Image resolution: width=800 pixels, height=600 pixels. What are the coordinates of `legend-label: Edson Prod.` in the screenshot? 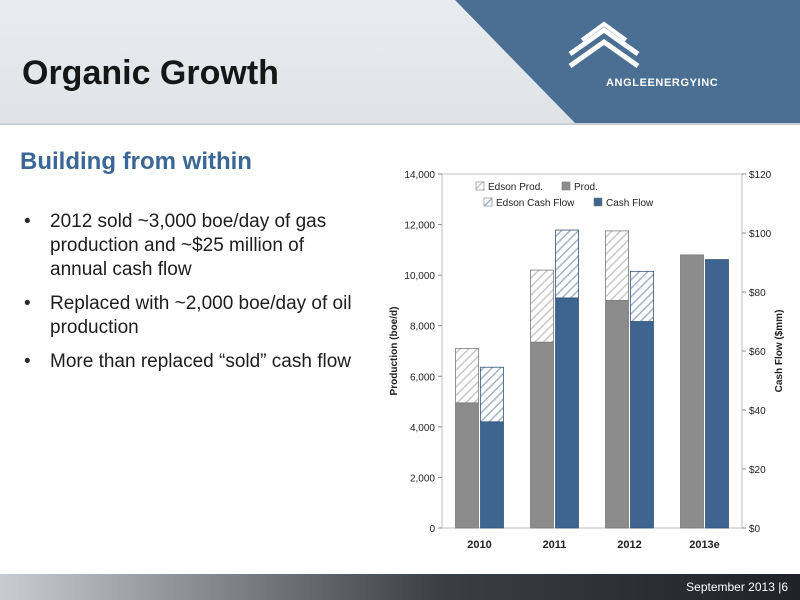 It's located at (515, 187).